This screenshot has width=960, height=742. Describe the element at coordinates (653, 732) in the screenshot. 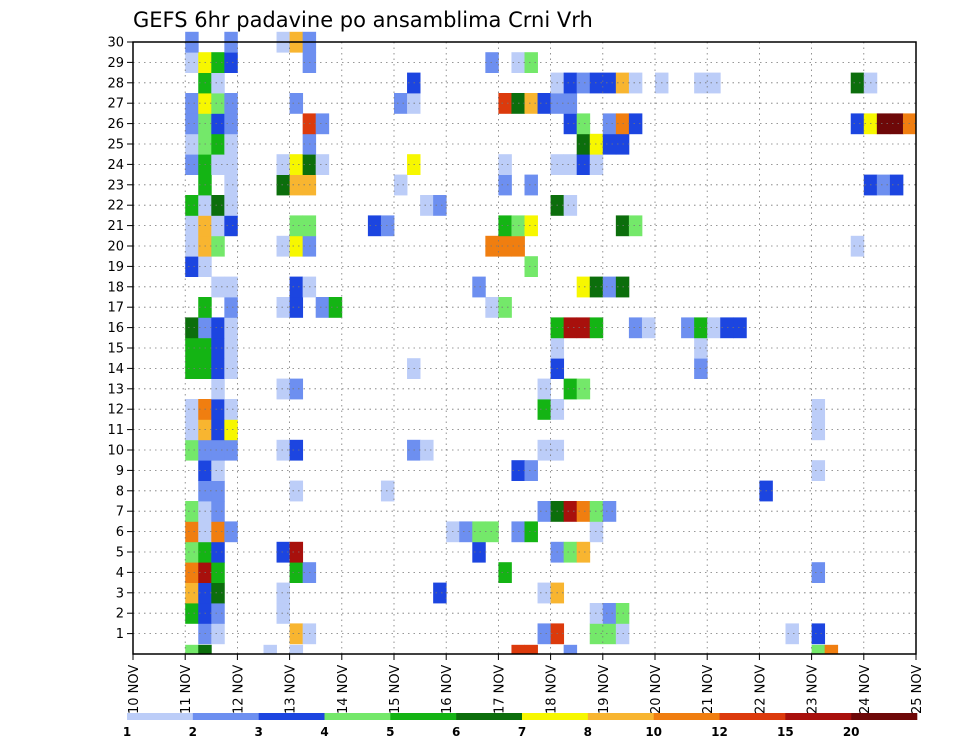

I see `colorbar-label: 10` at that location.